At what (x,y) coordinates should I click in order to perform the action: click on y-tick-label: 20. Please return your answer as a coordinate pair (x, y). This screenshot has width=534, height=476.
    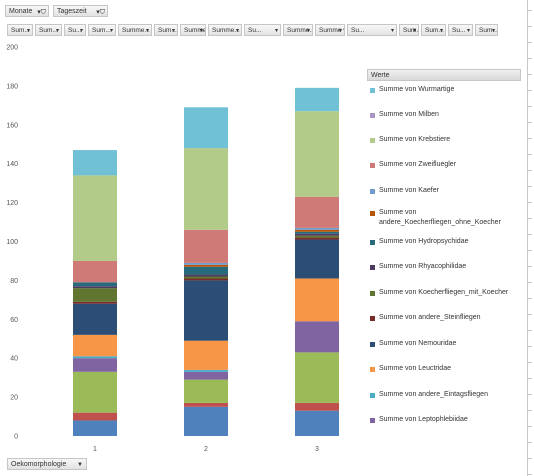
    Looking at the image, I should click on (14, 398).